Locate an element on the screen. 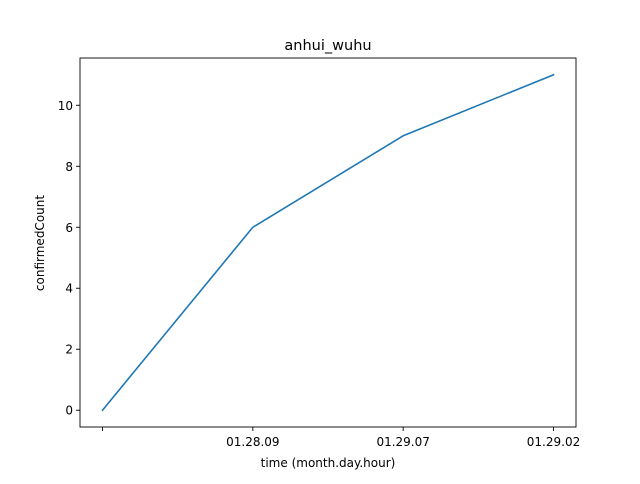  y-axis-label: confirmedCount is located at coordinates (40, 243).